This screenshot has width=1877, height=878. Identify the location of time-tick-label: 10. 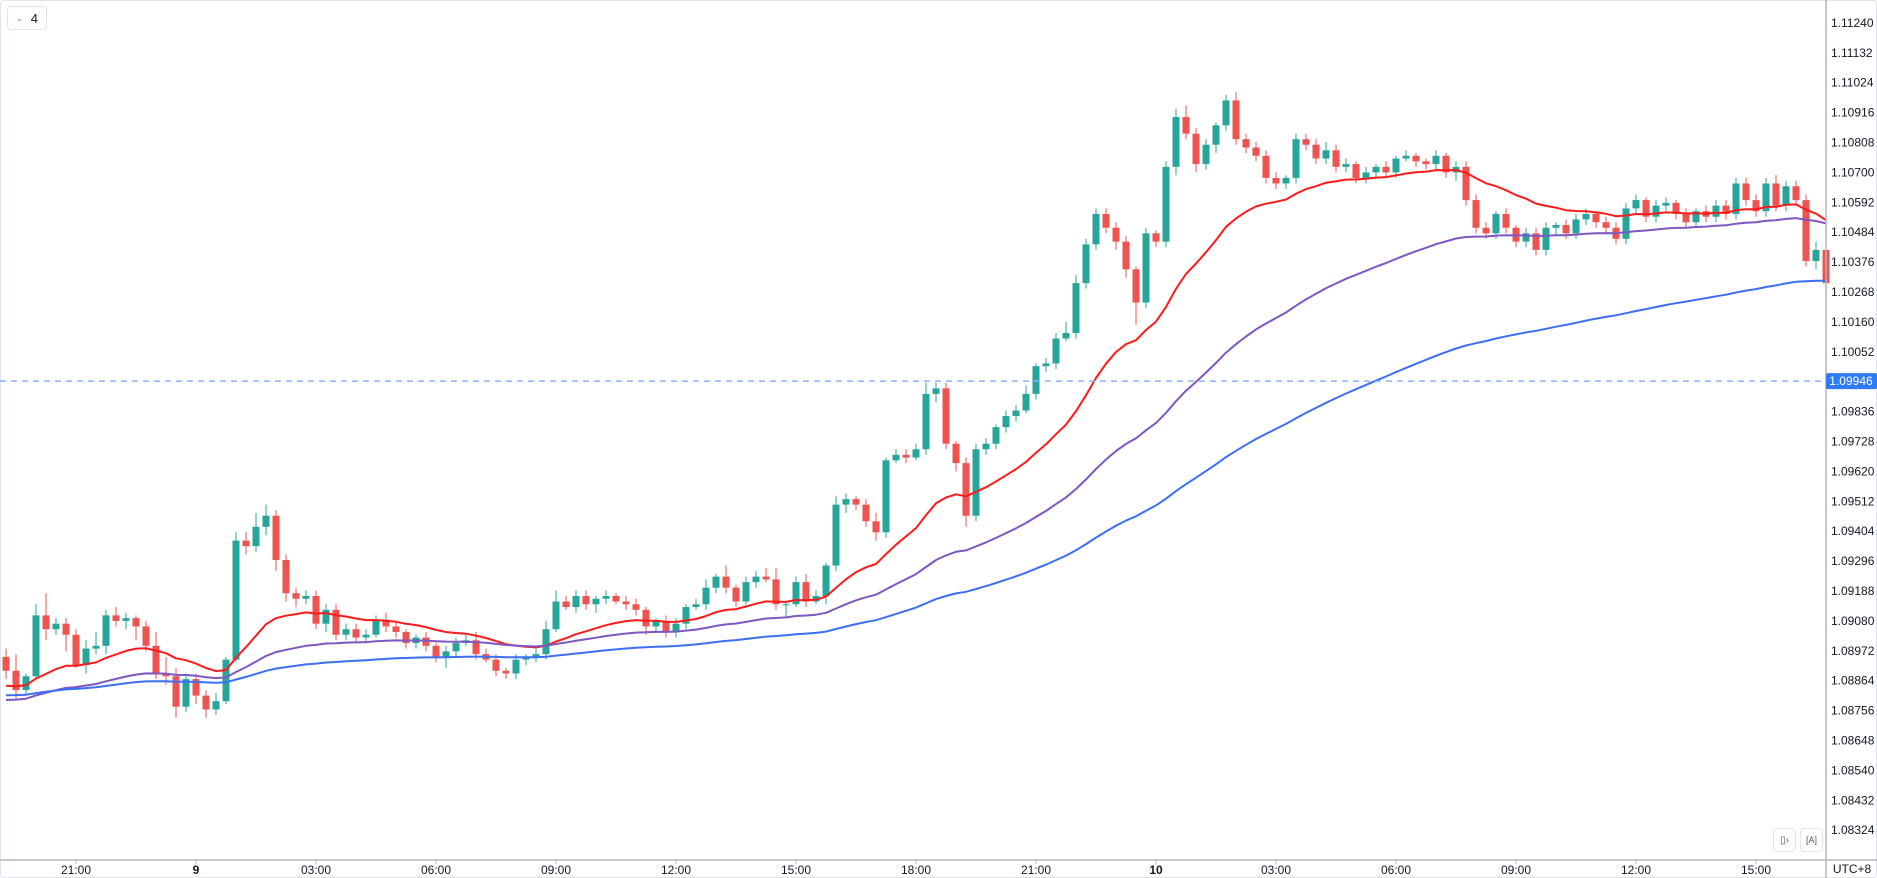
(1156, 870).